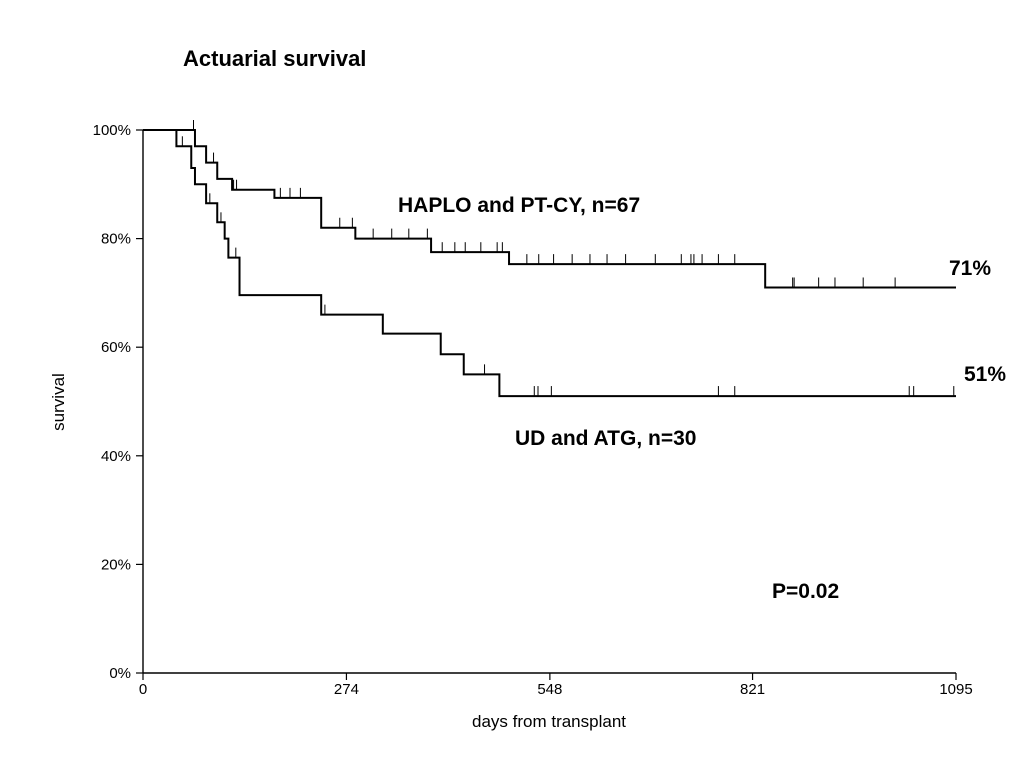 The image size is (1024, 768). I want to click on y-ticks: 0% 20% 40% 60% 80% 100%, so click(118, 402).